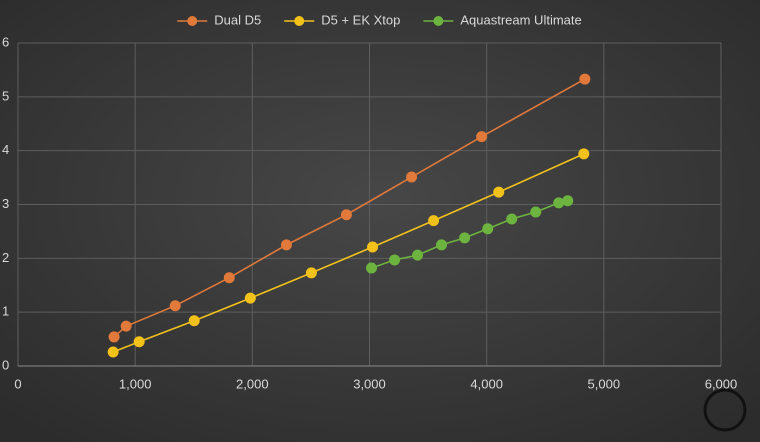 This screenshot has height=442, width=760. I want to click on y-tick-label: 5, so click(5, 95).